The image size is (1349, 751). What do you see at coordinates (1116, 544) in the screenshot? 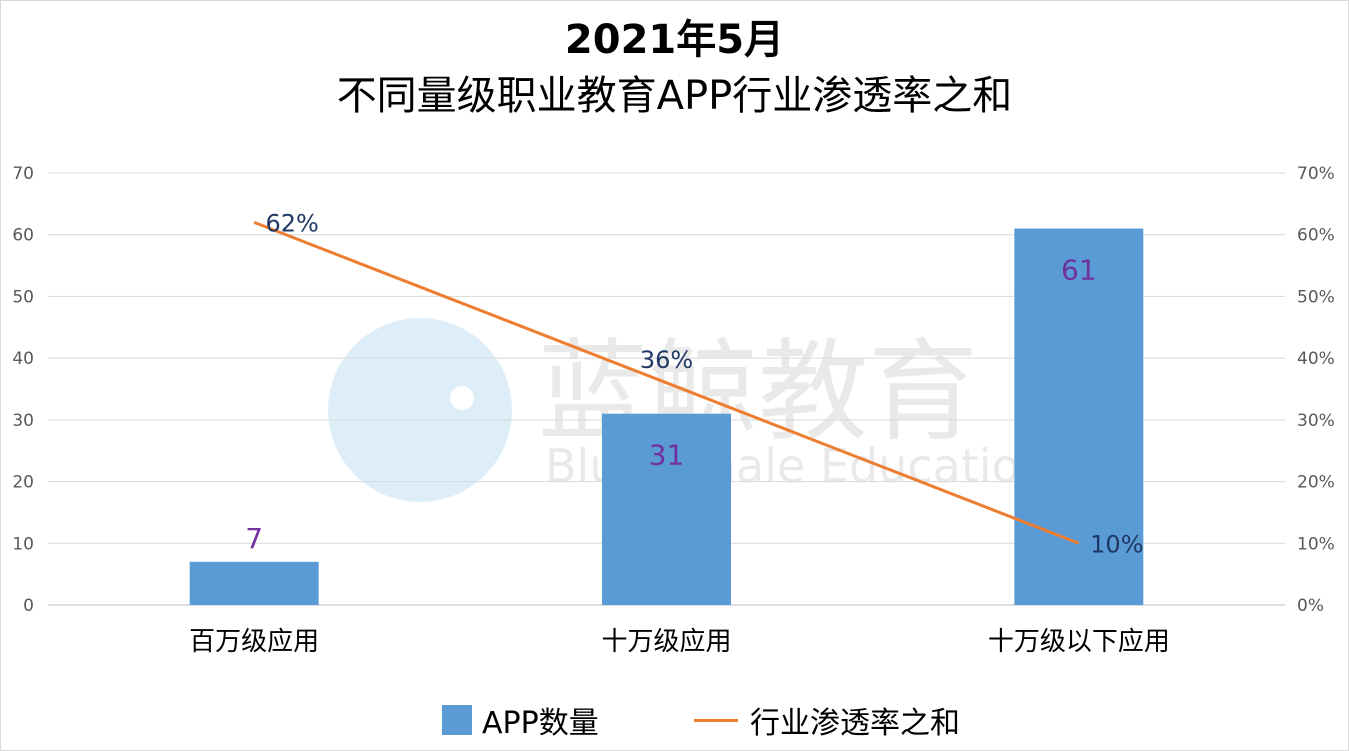
I see `line-data-label: 10%` at bounding box center [1116, 544].